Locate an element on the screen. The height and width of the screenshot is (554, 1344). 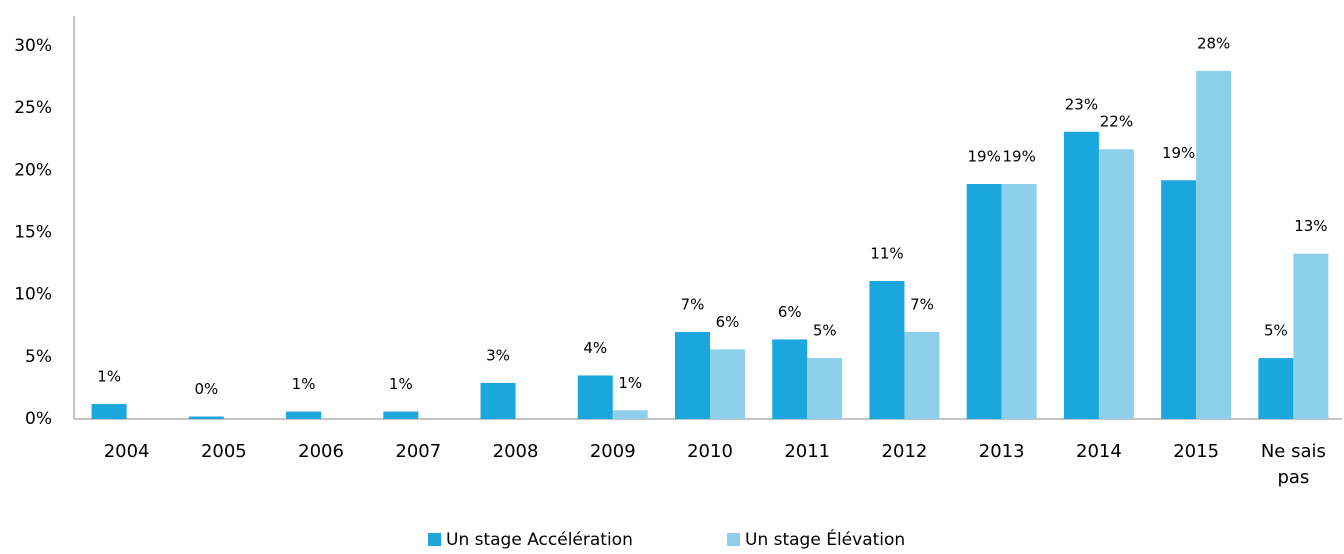
x-tick-label: 2015 is located at coordinates (1196, 451).